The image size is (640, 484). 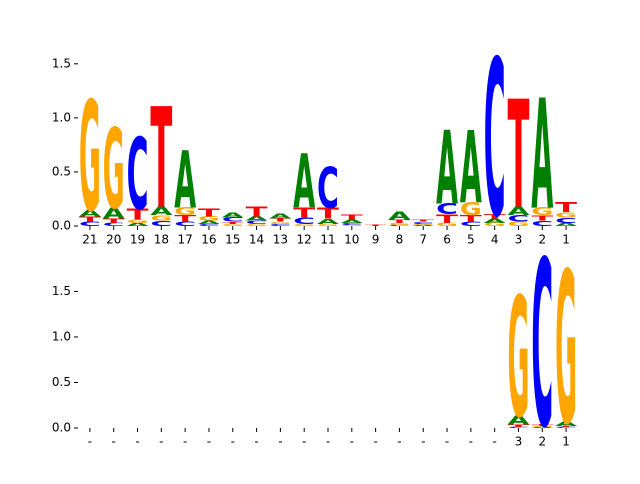 I want to click on x-tick-label: 19, so click(x=137, y=240).